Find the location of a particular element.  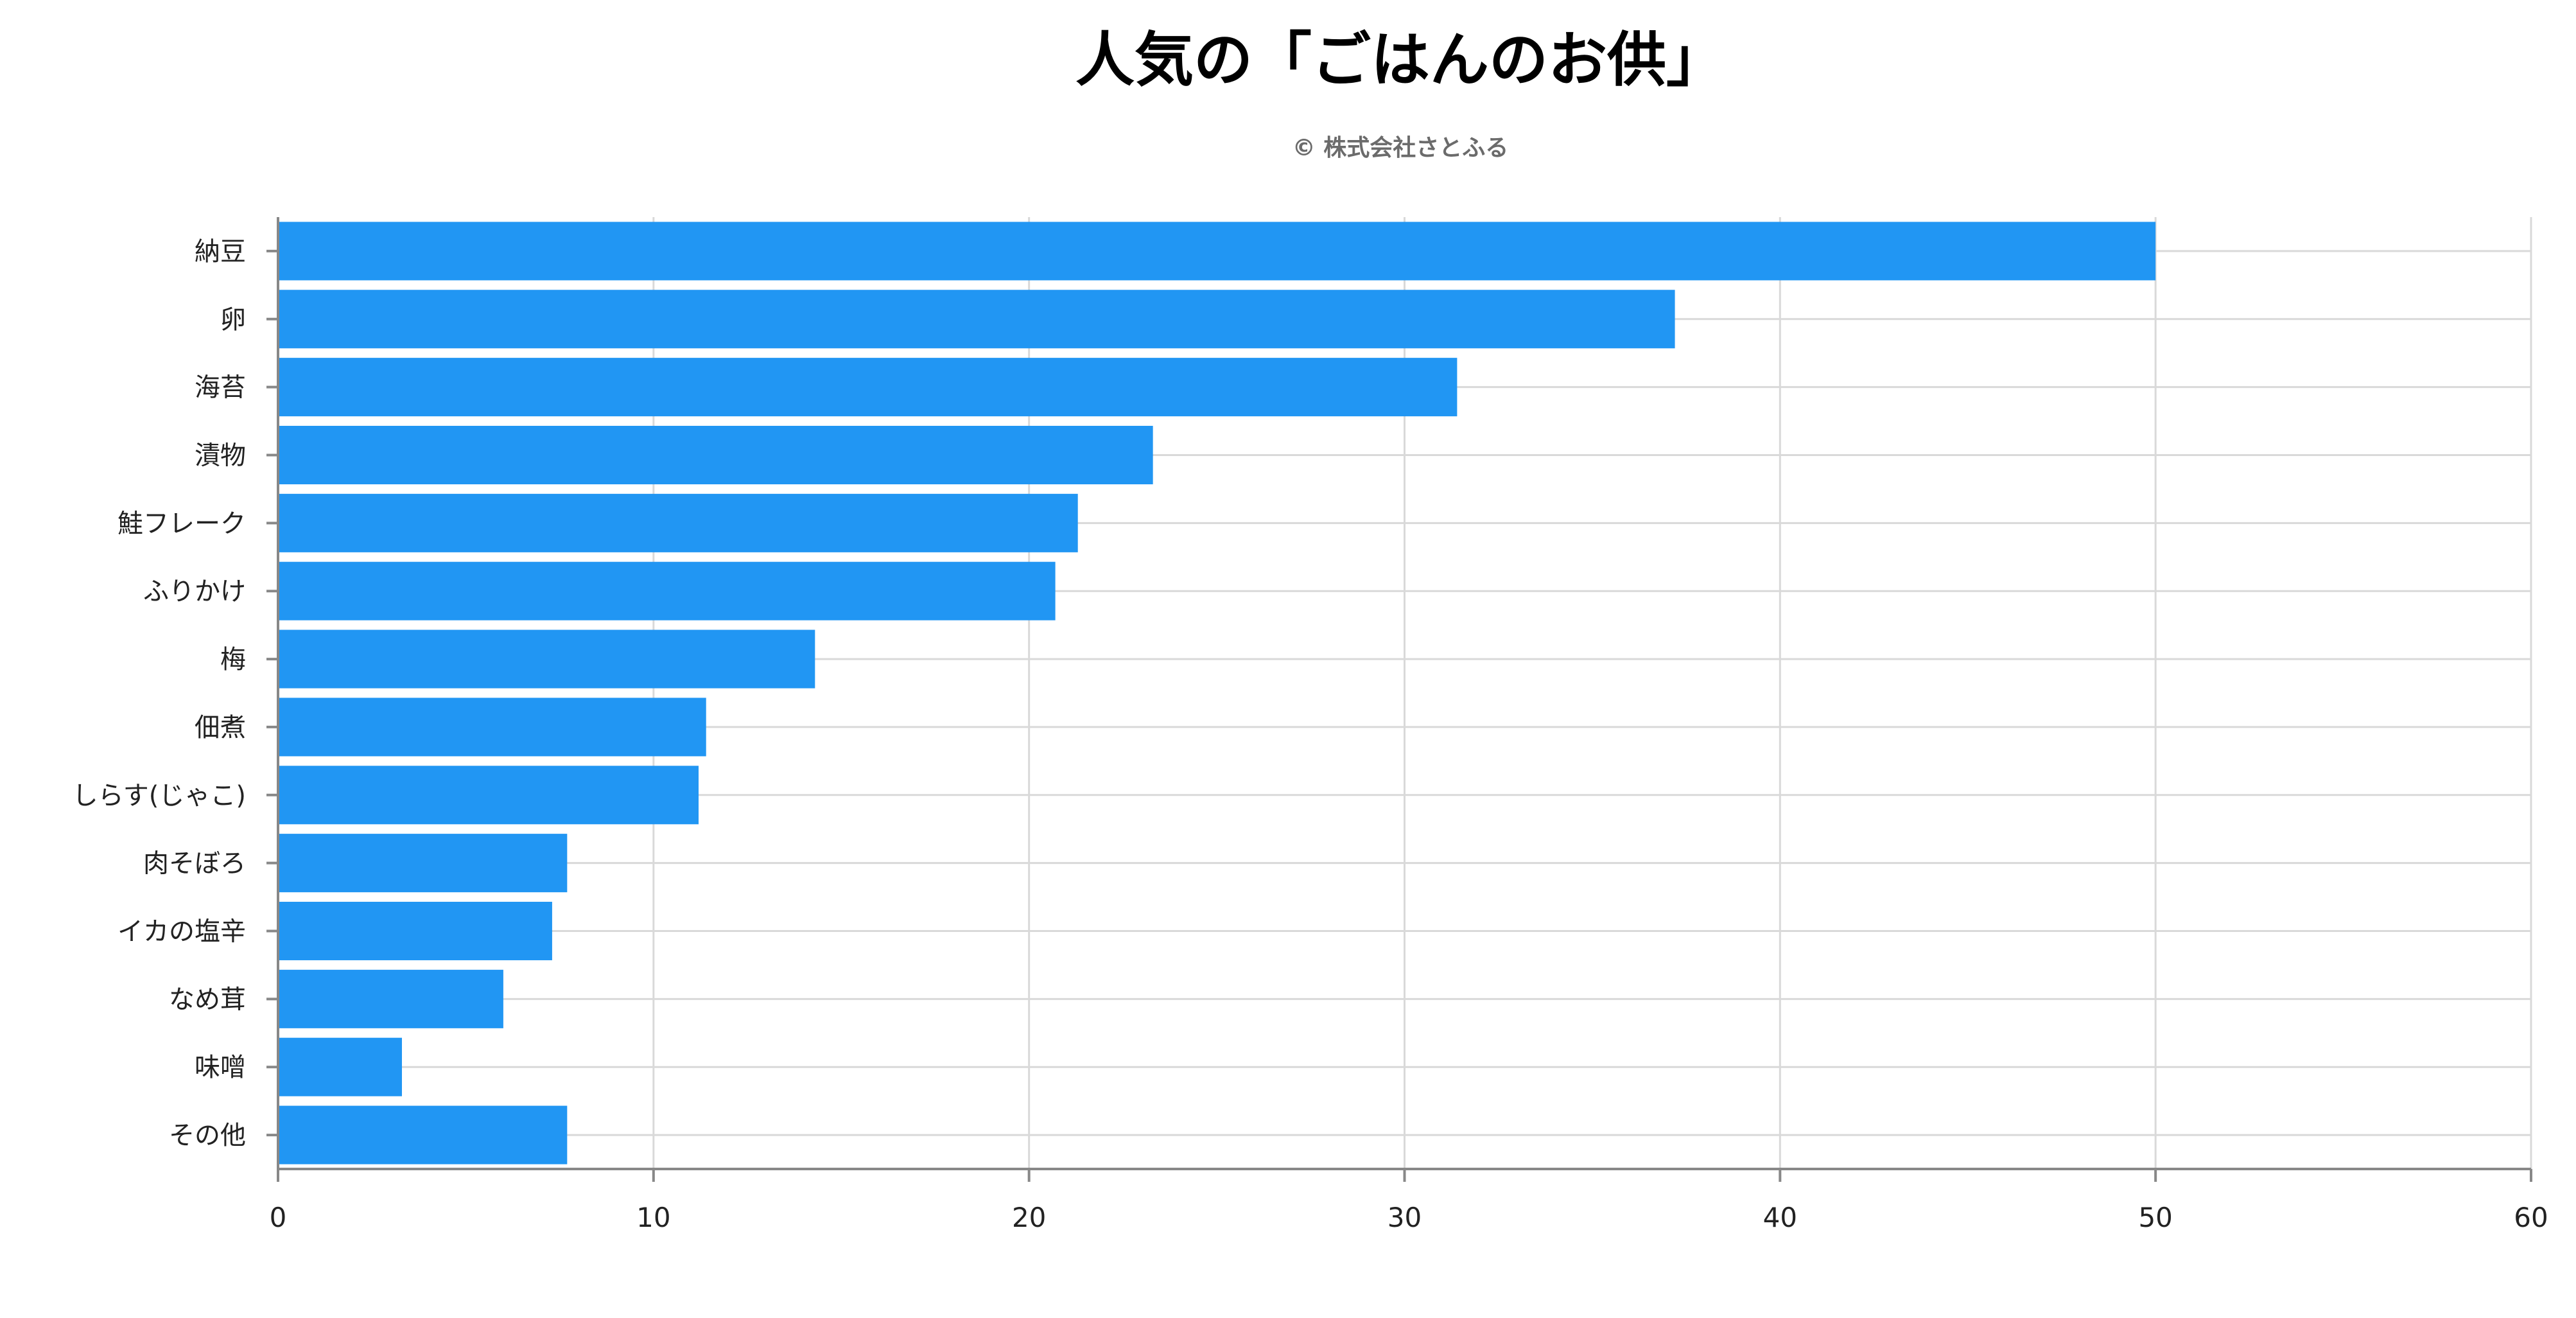

category-label: その他 is located at coordinates (207, 1135).